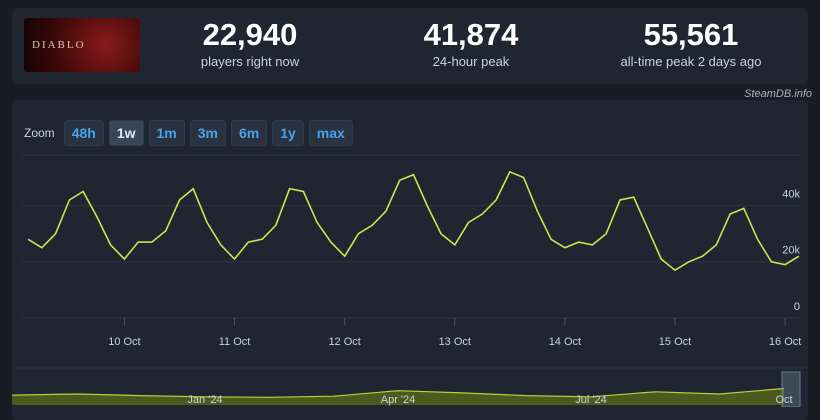  I want to click on zoom-button: 1m, so click(166, 133).